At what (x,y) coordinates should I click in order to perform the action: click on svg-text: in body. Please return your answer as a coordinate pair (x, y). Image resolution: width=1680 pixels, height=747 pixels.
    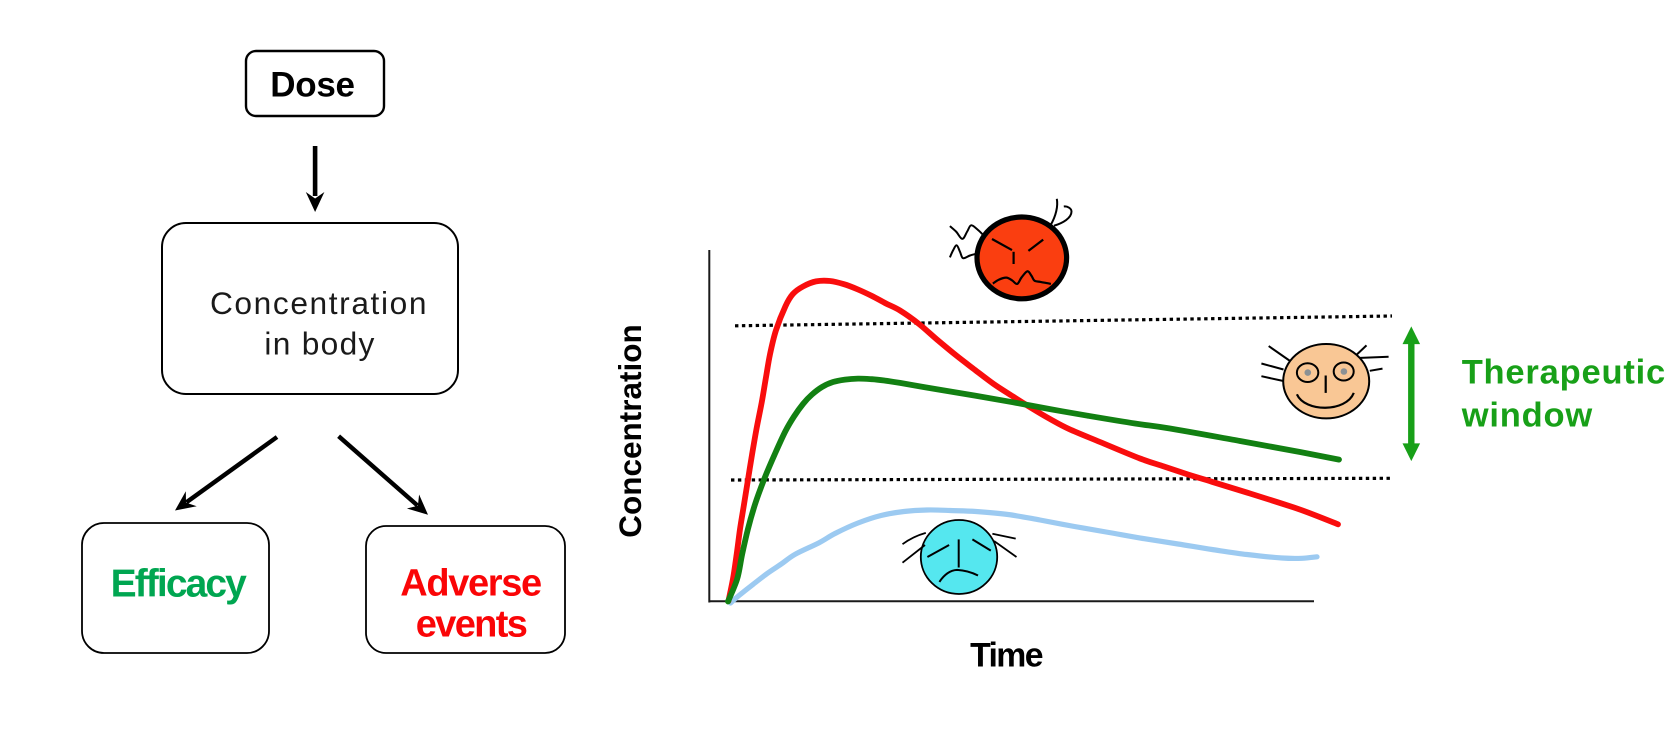
    Looking at the image, I should click on (319, 343).